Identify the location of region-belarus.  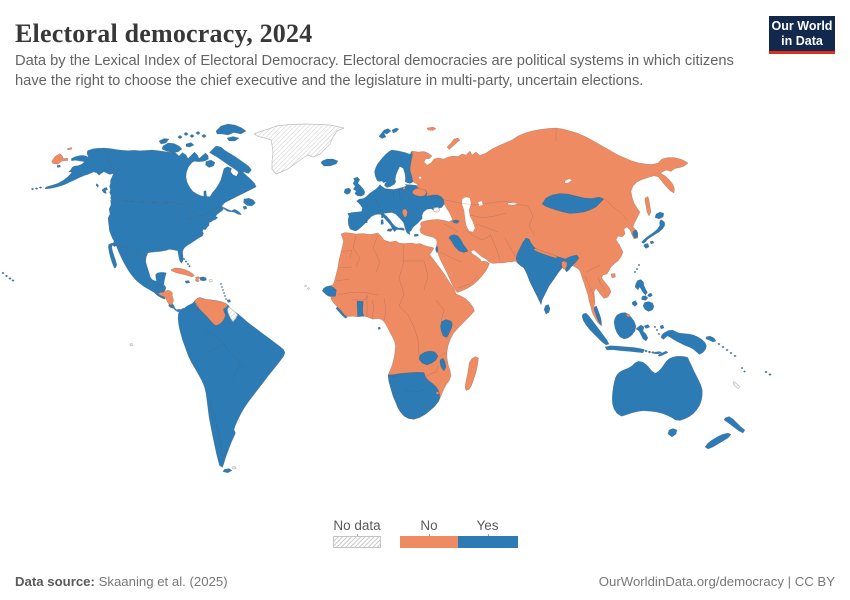
(419, 192).